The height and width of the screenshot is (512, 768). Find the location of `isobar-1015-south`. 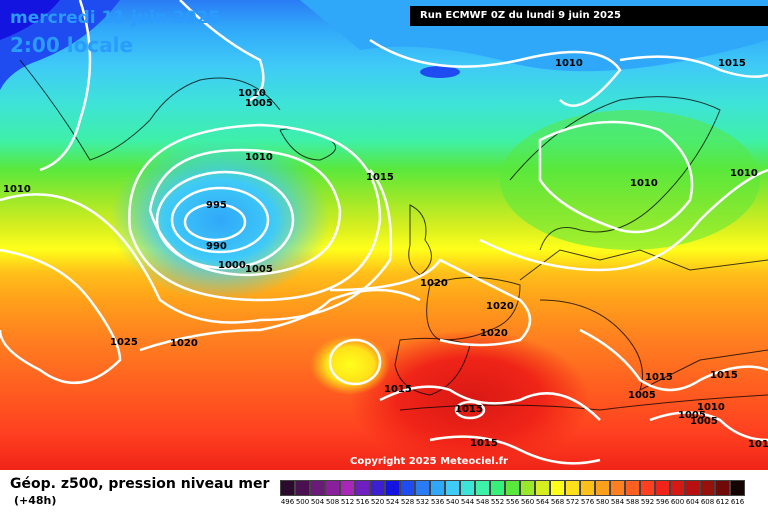

isobar-1015-south is located at coordinates (490, 403).